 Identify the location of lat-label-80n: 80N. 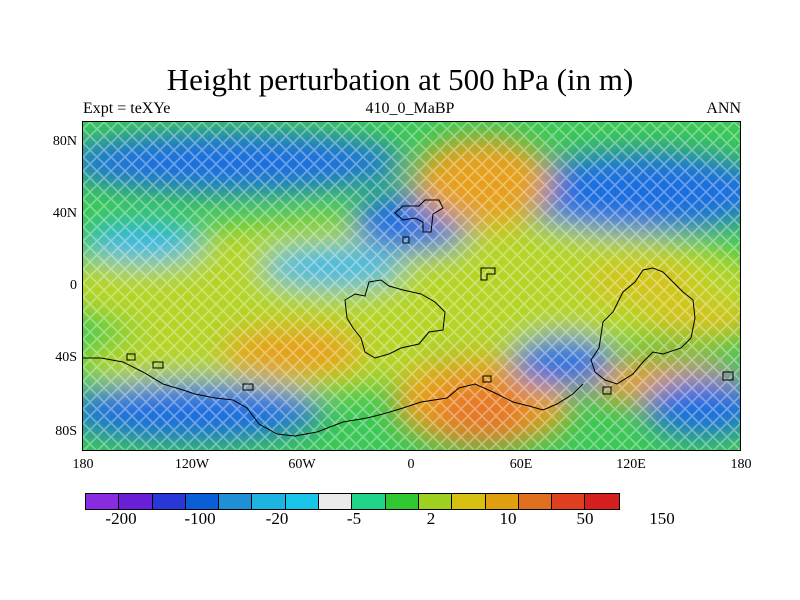
(64, 141).